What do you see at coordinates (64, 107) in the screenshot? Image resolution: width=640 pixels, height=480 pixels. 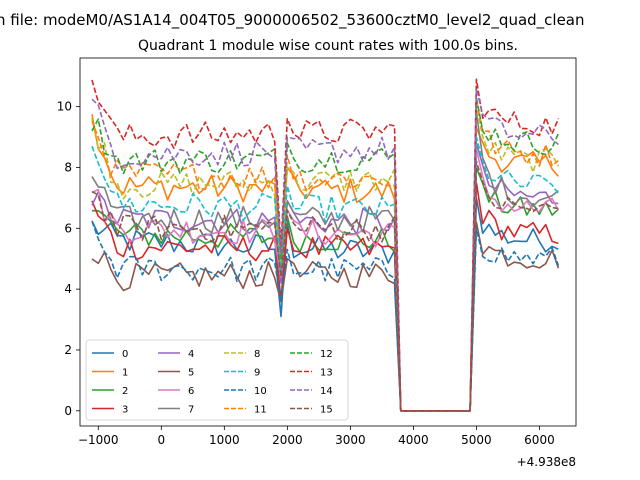 I see `y-tick-label: 10` at bounding box center [64, 107].